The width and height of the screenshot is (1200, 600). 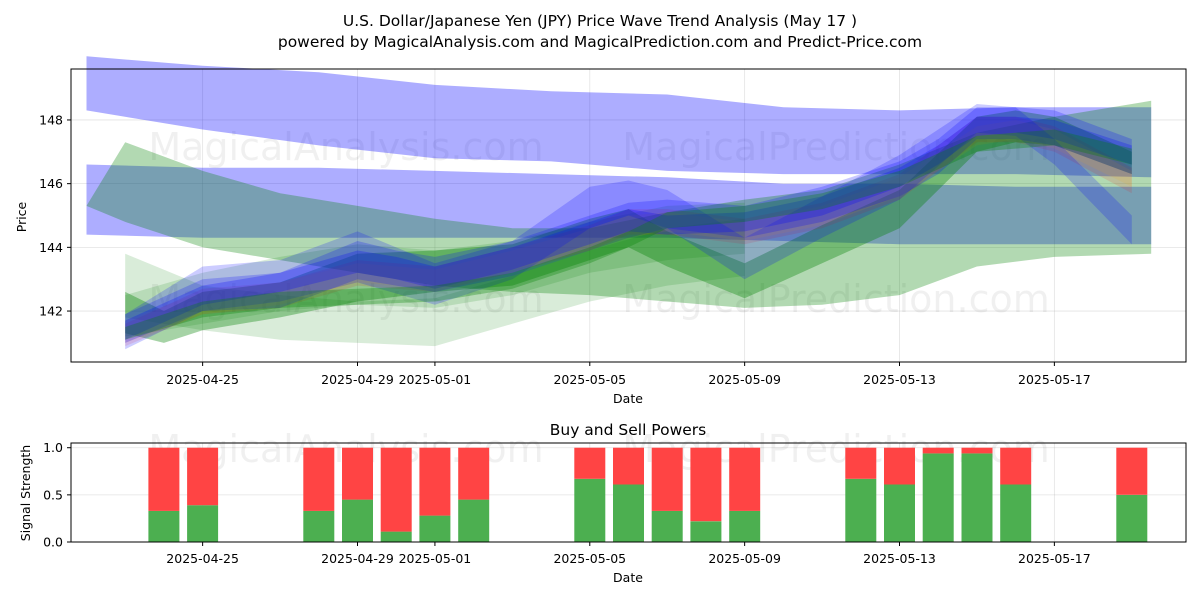 I want to click on signal-y-tick-label: 0.5, so click(x=53, y=494).